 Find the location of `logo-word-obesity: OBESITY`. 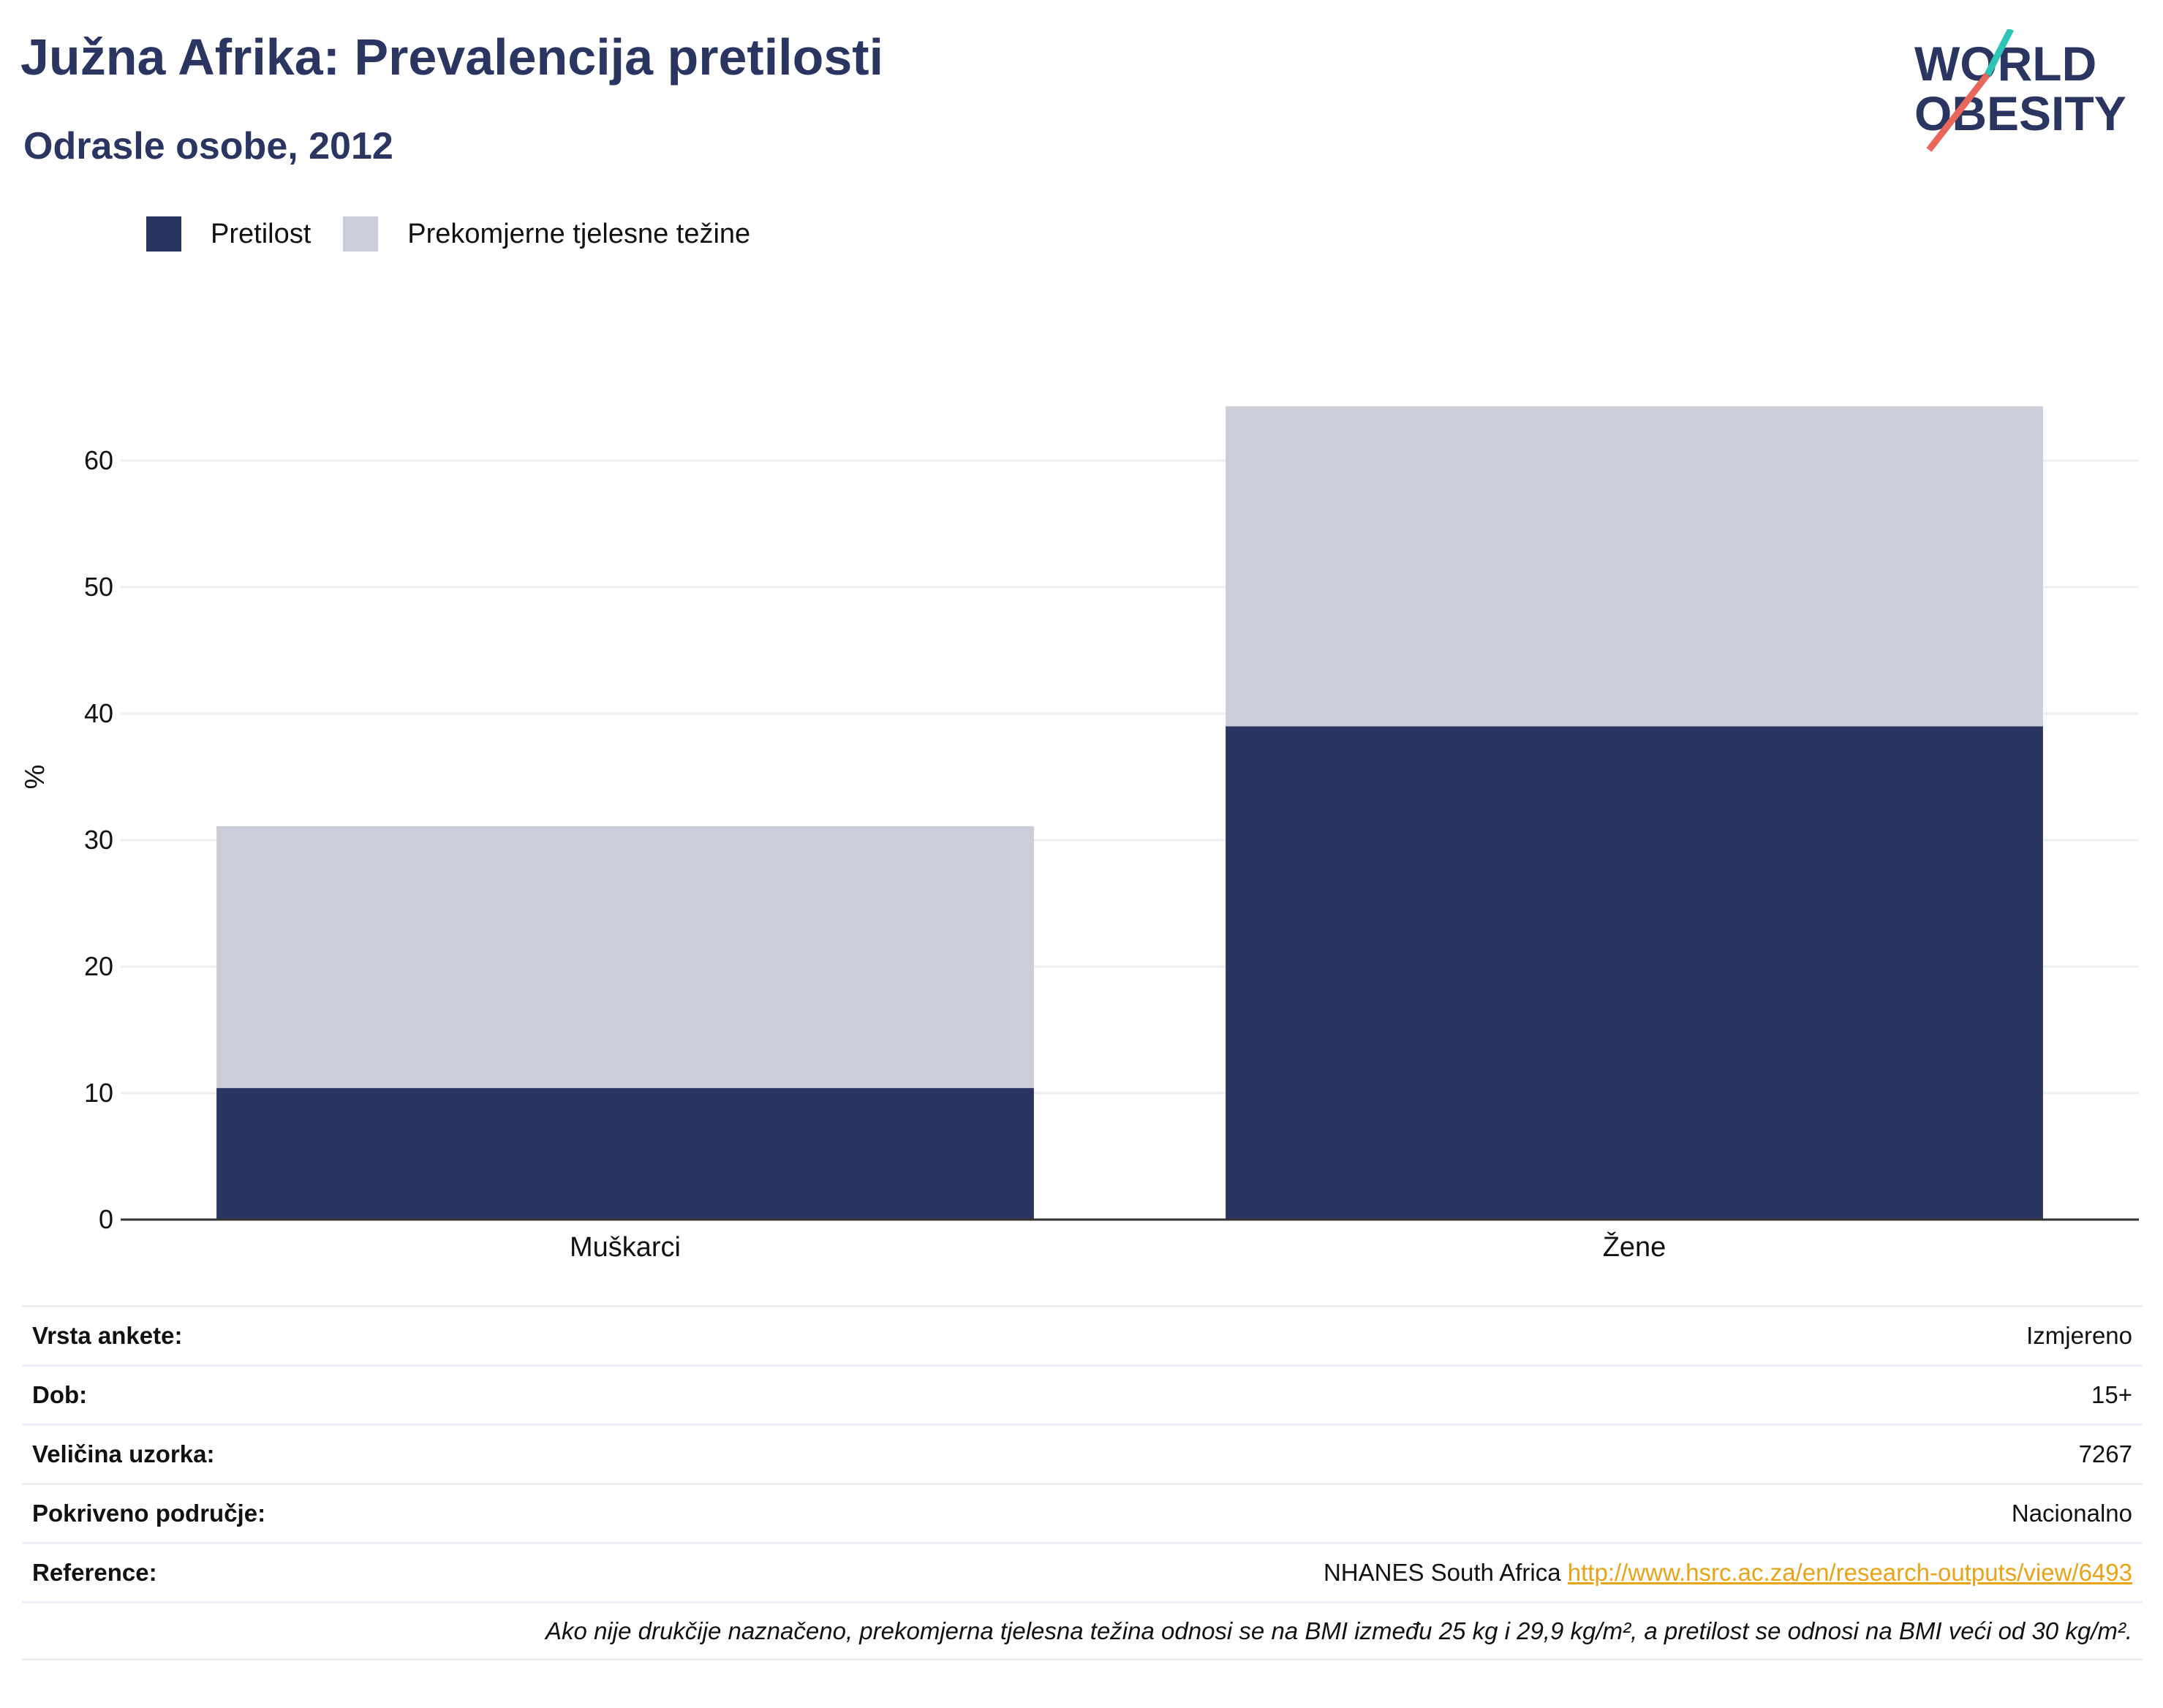

logo-word-obesity: OBESITY is located at coordinates (2020, 113).